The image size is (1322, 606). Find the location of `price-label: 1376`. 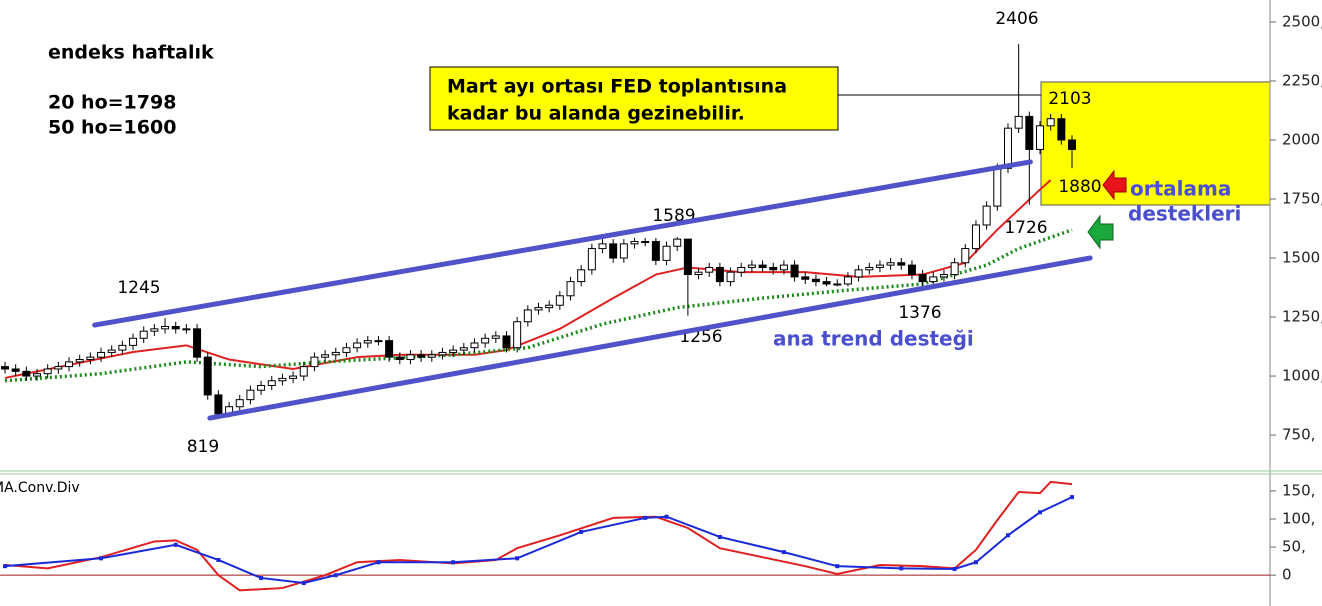

price-label: 1376 is located at coordinates (919, 313).